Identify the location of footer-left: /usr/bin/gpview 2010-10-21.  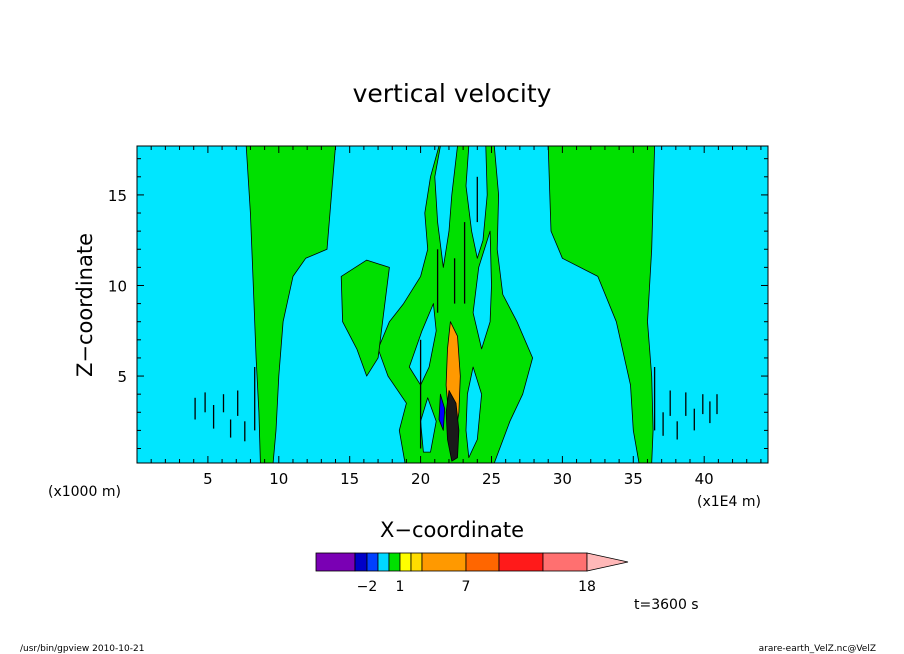
(82, 649).